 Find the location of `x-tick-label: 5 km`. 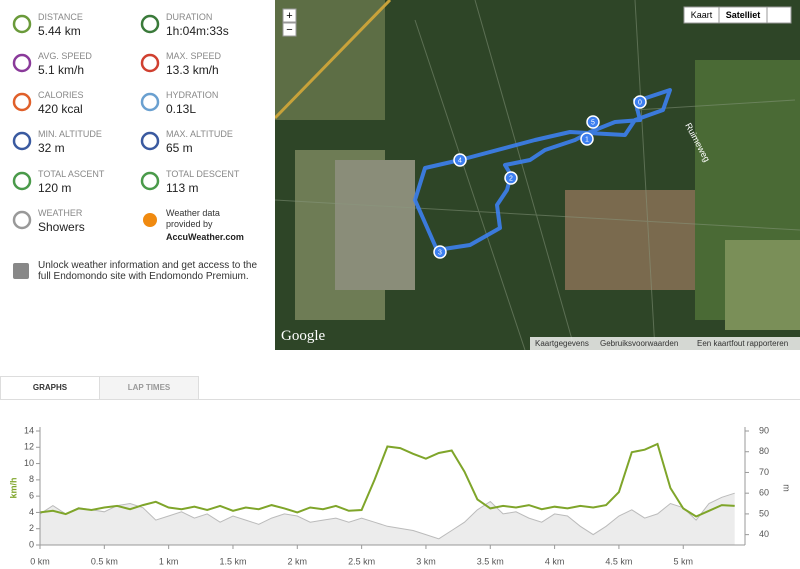

x-tick-label: 5 km is located at coordinates (683, 561).